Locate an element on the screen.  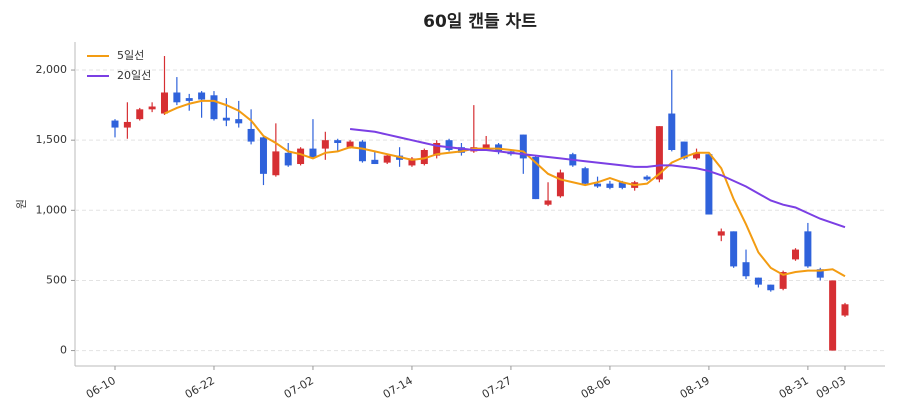
y-axis-label: 원 is located at coordinates (21, 204).